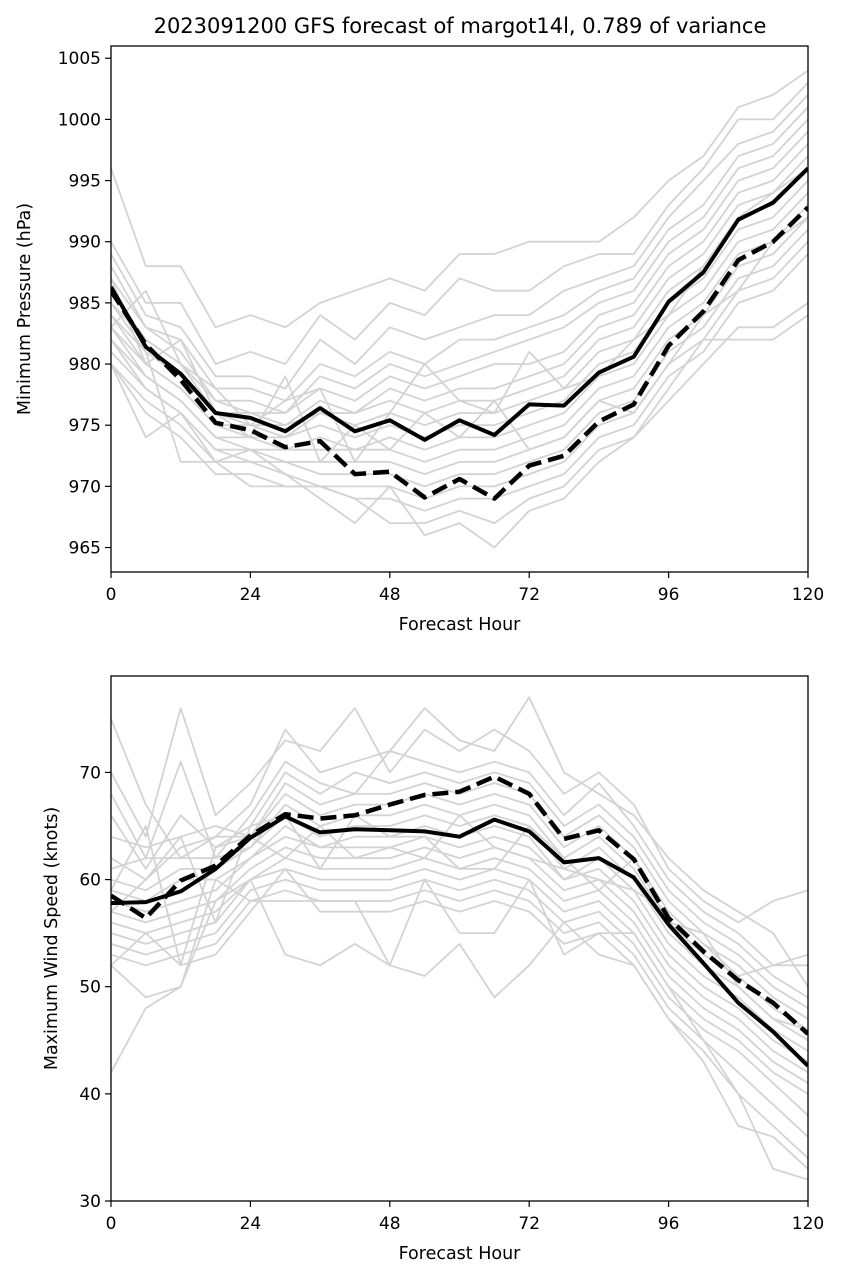  Describe the element at coordinates (90, 881) in the screenshot. I see `wind-y-tick-label: 60` at that location.